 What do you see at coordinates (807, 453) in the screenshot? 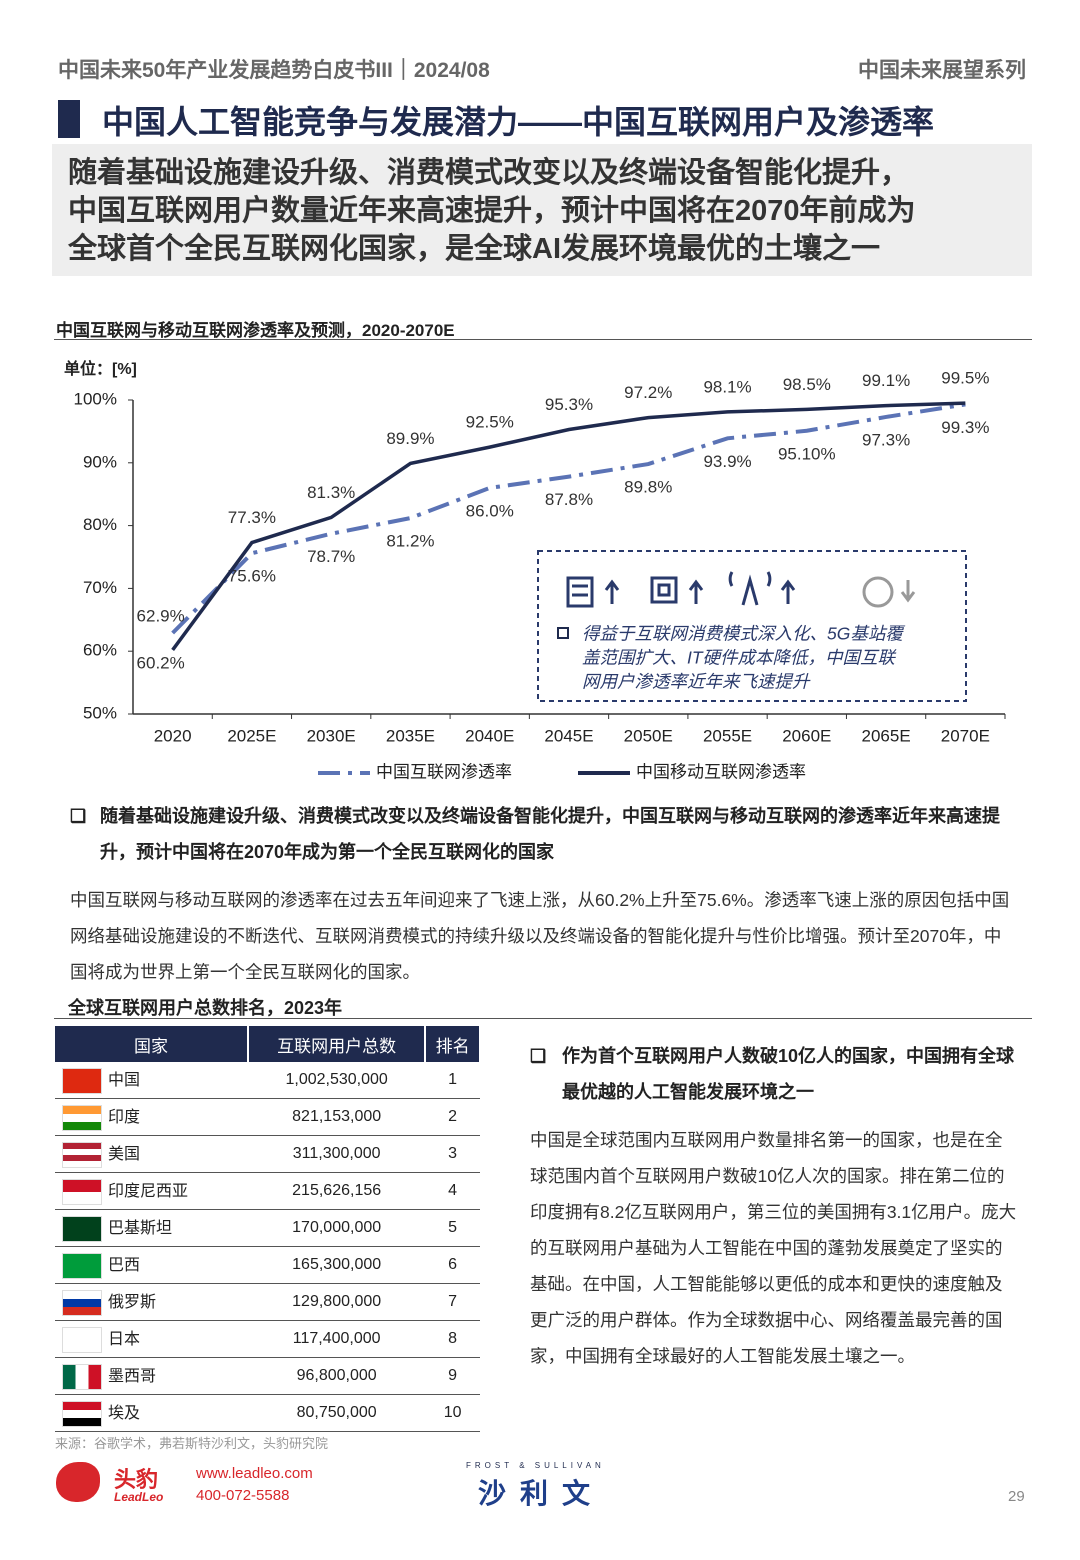
I see `value-label: 95.10%` at bounding box center [807, 453].